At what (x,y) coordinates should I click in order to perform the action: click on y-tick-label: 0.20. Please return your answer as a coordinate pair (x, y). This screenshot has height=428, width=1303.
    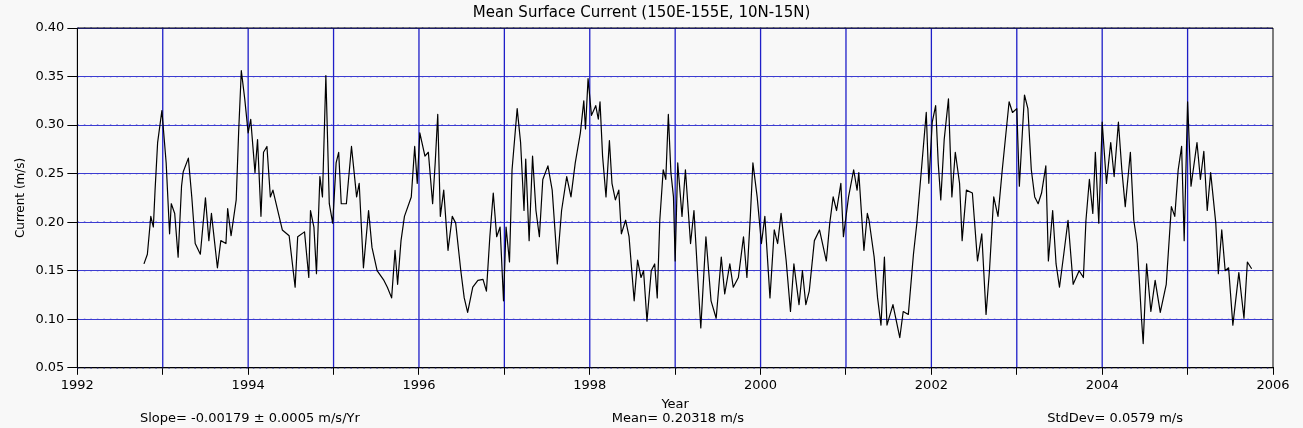
    Looking at the image, I should click on (50, 221).